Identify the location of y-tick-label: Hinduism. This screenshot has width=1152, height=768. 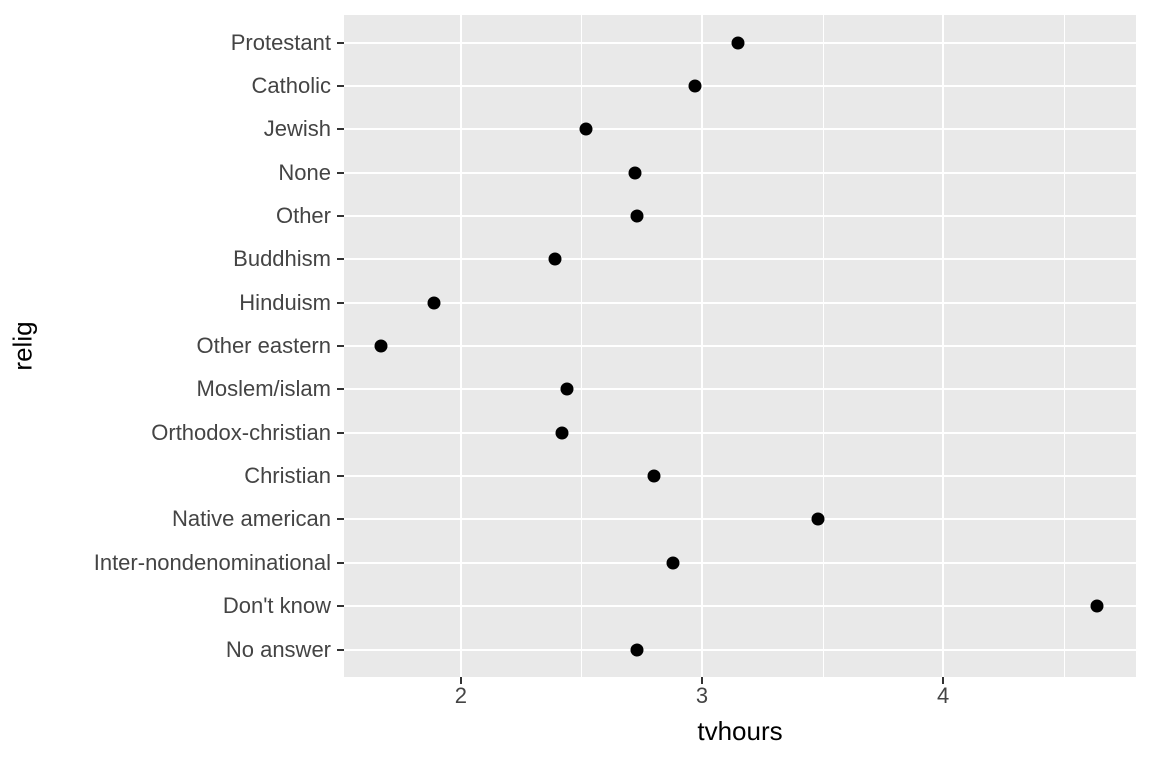
(285, 302).